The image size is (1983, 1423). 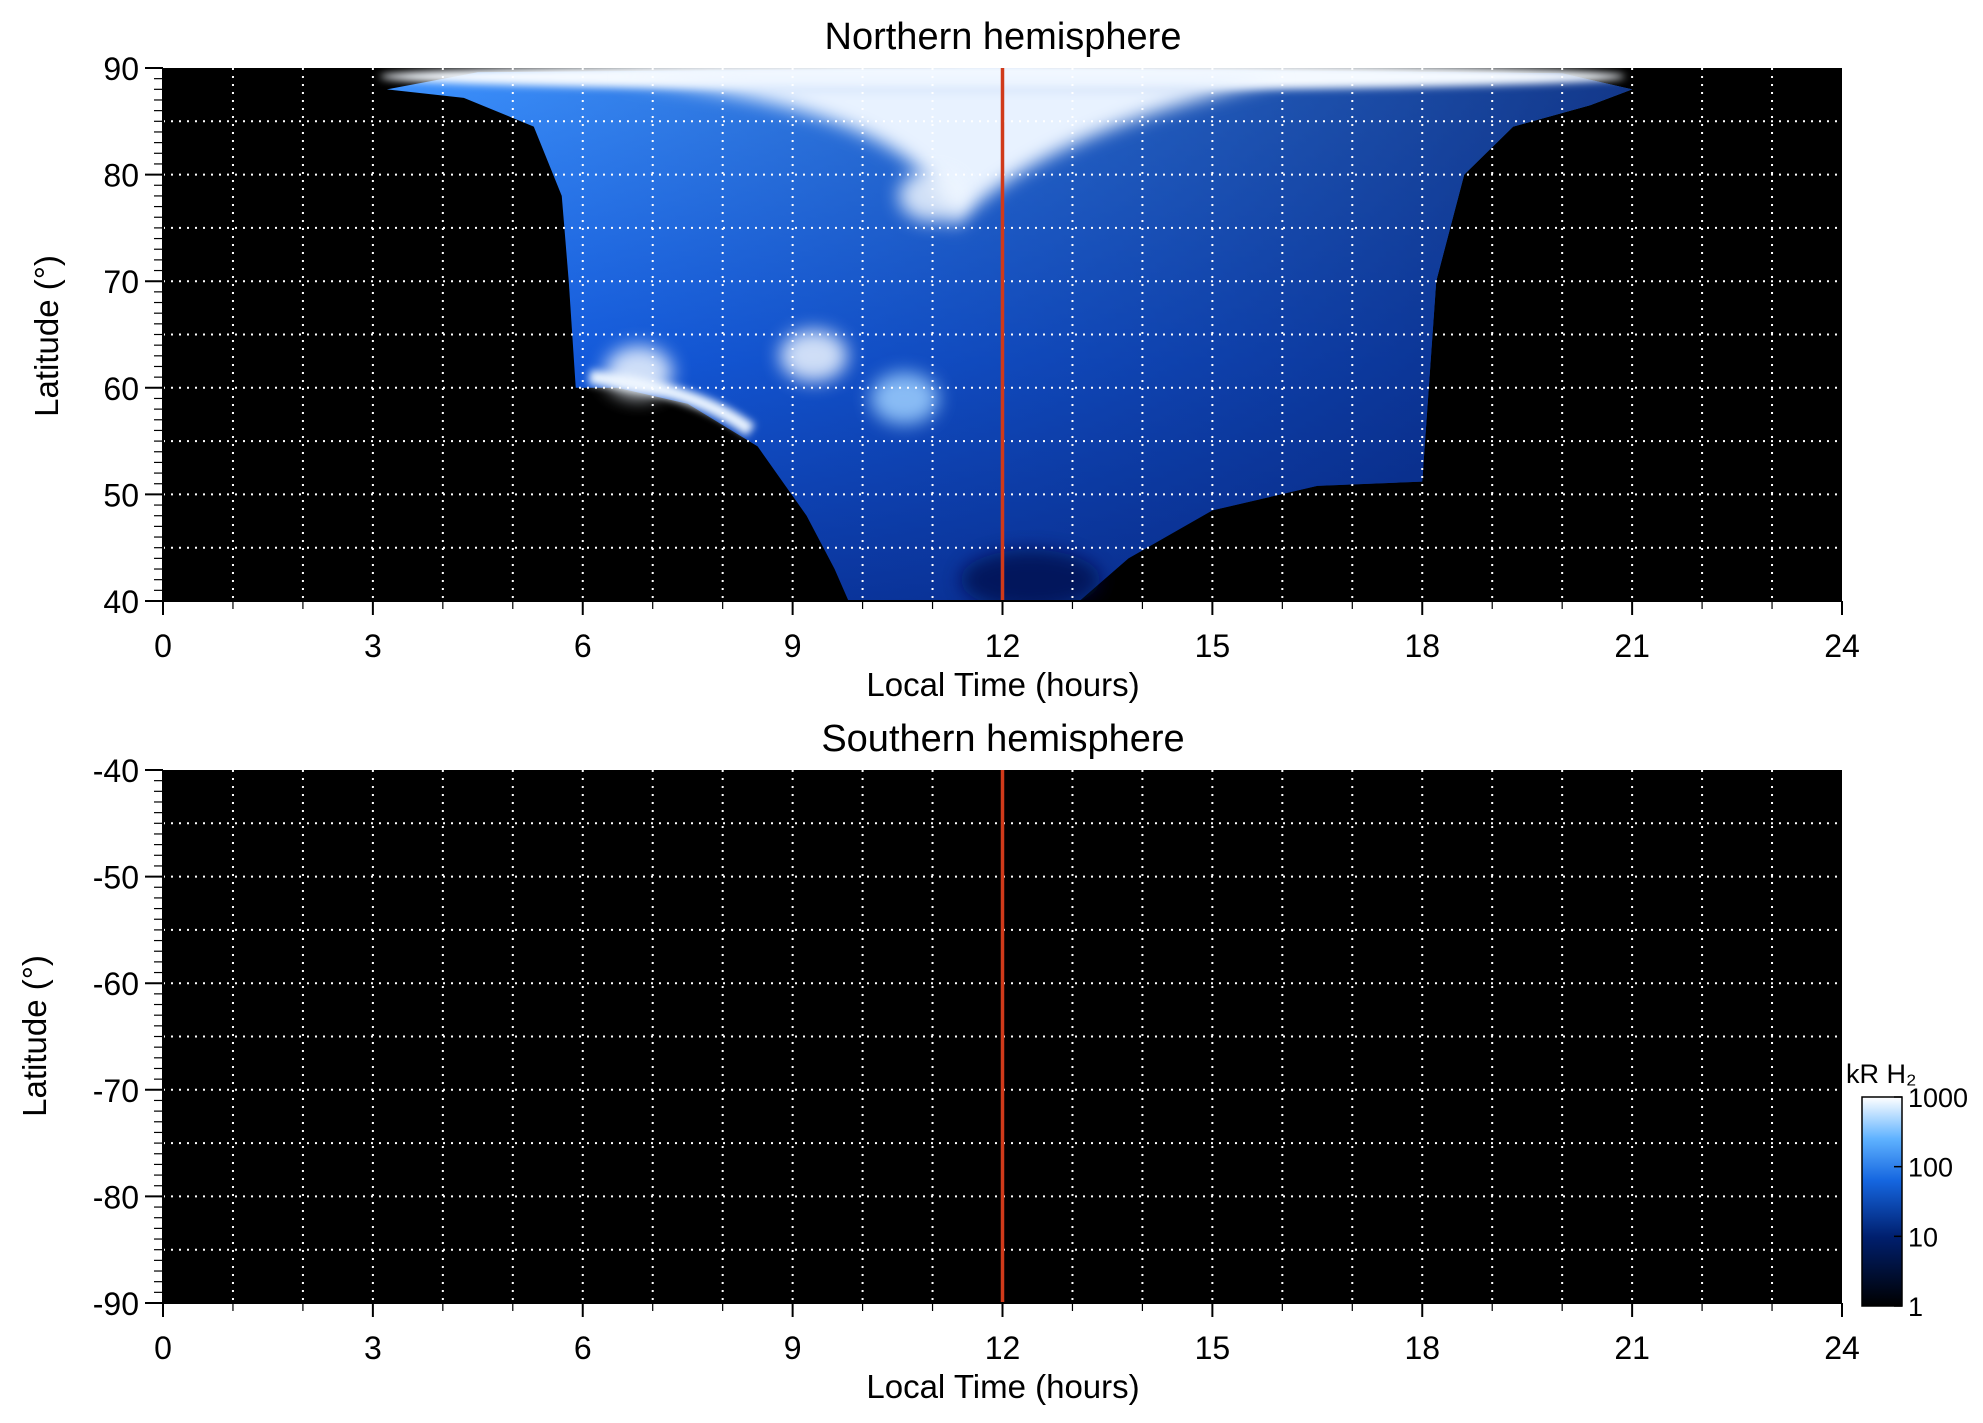 I want to click on north-y-axis-label: Latitude (°), so click(x=46, y=336).